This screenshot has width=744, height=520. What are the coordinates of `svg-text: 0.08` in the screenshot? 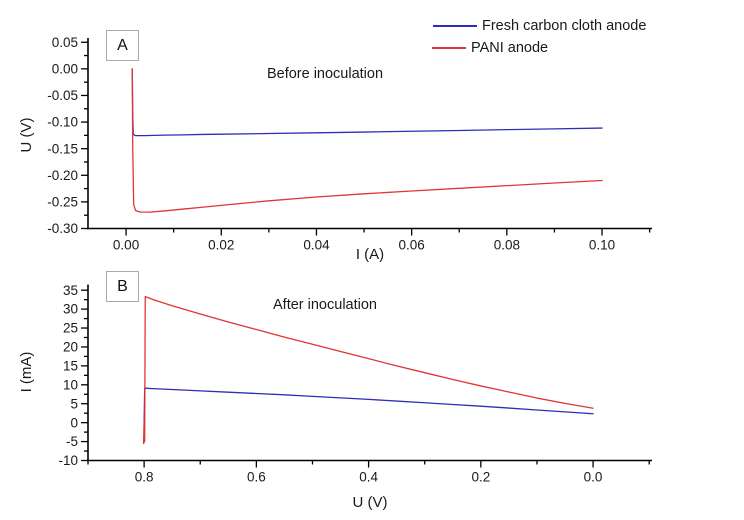 It's located at (507, 245).